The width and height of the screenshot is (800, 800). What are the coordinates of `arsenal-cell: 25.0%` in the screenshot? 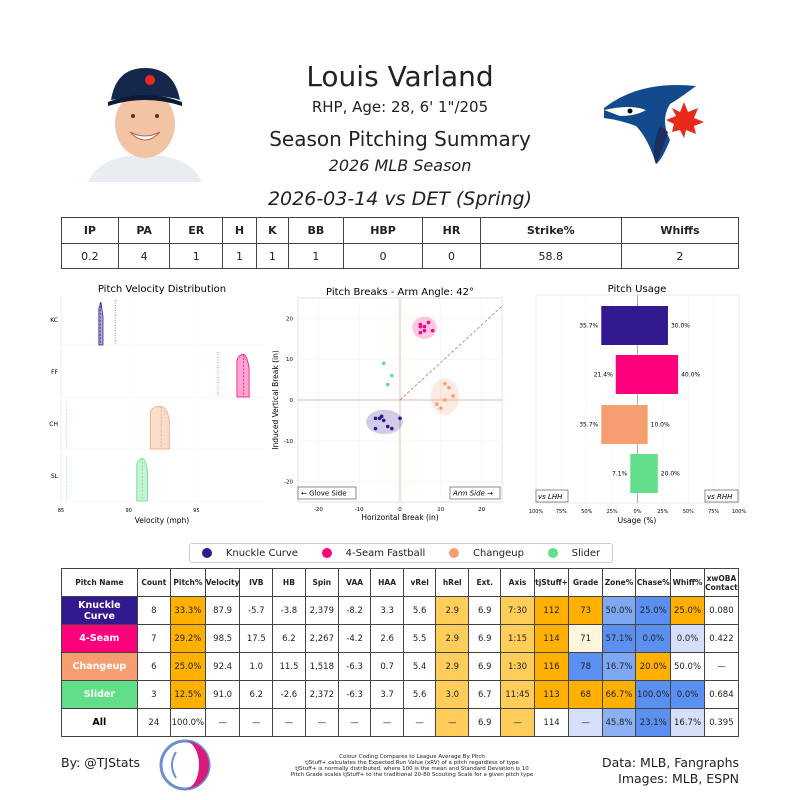 It's located at (687, 610).